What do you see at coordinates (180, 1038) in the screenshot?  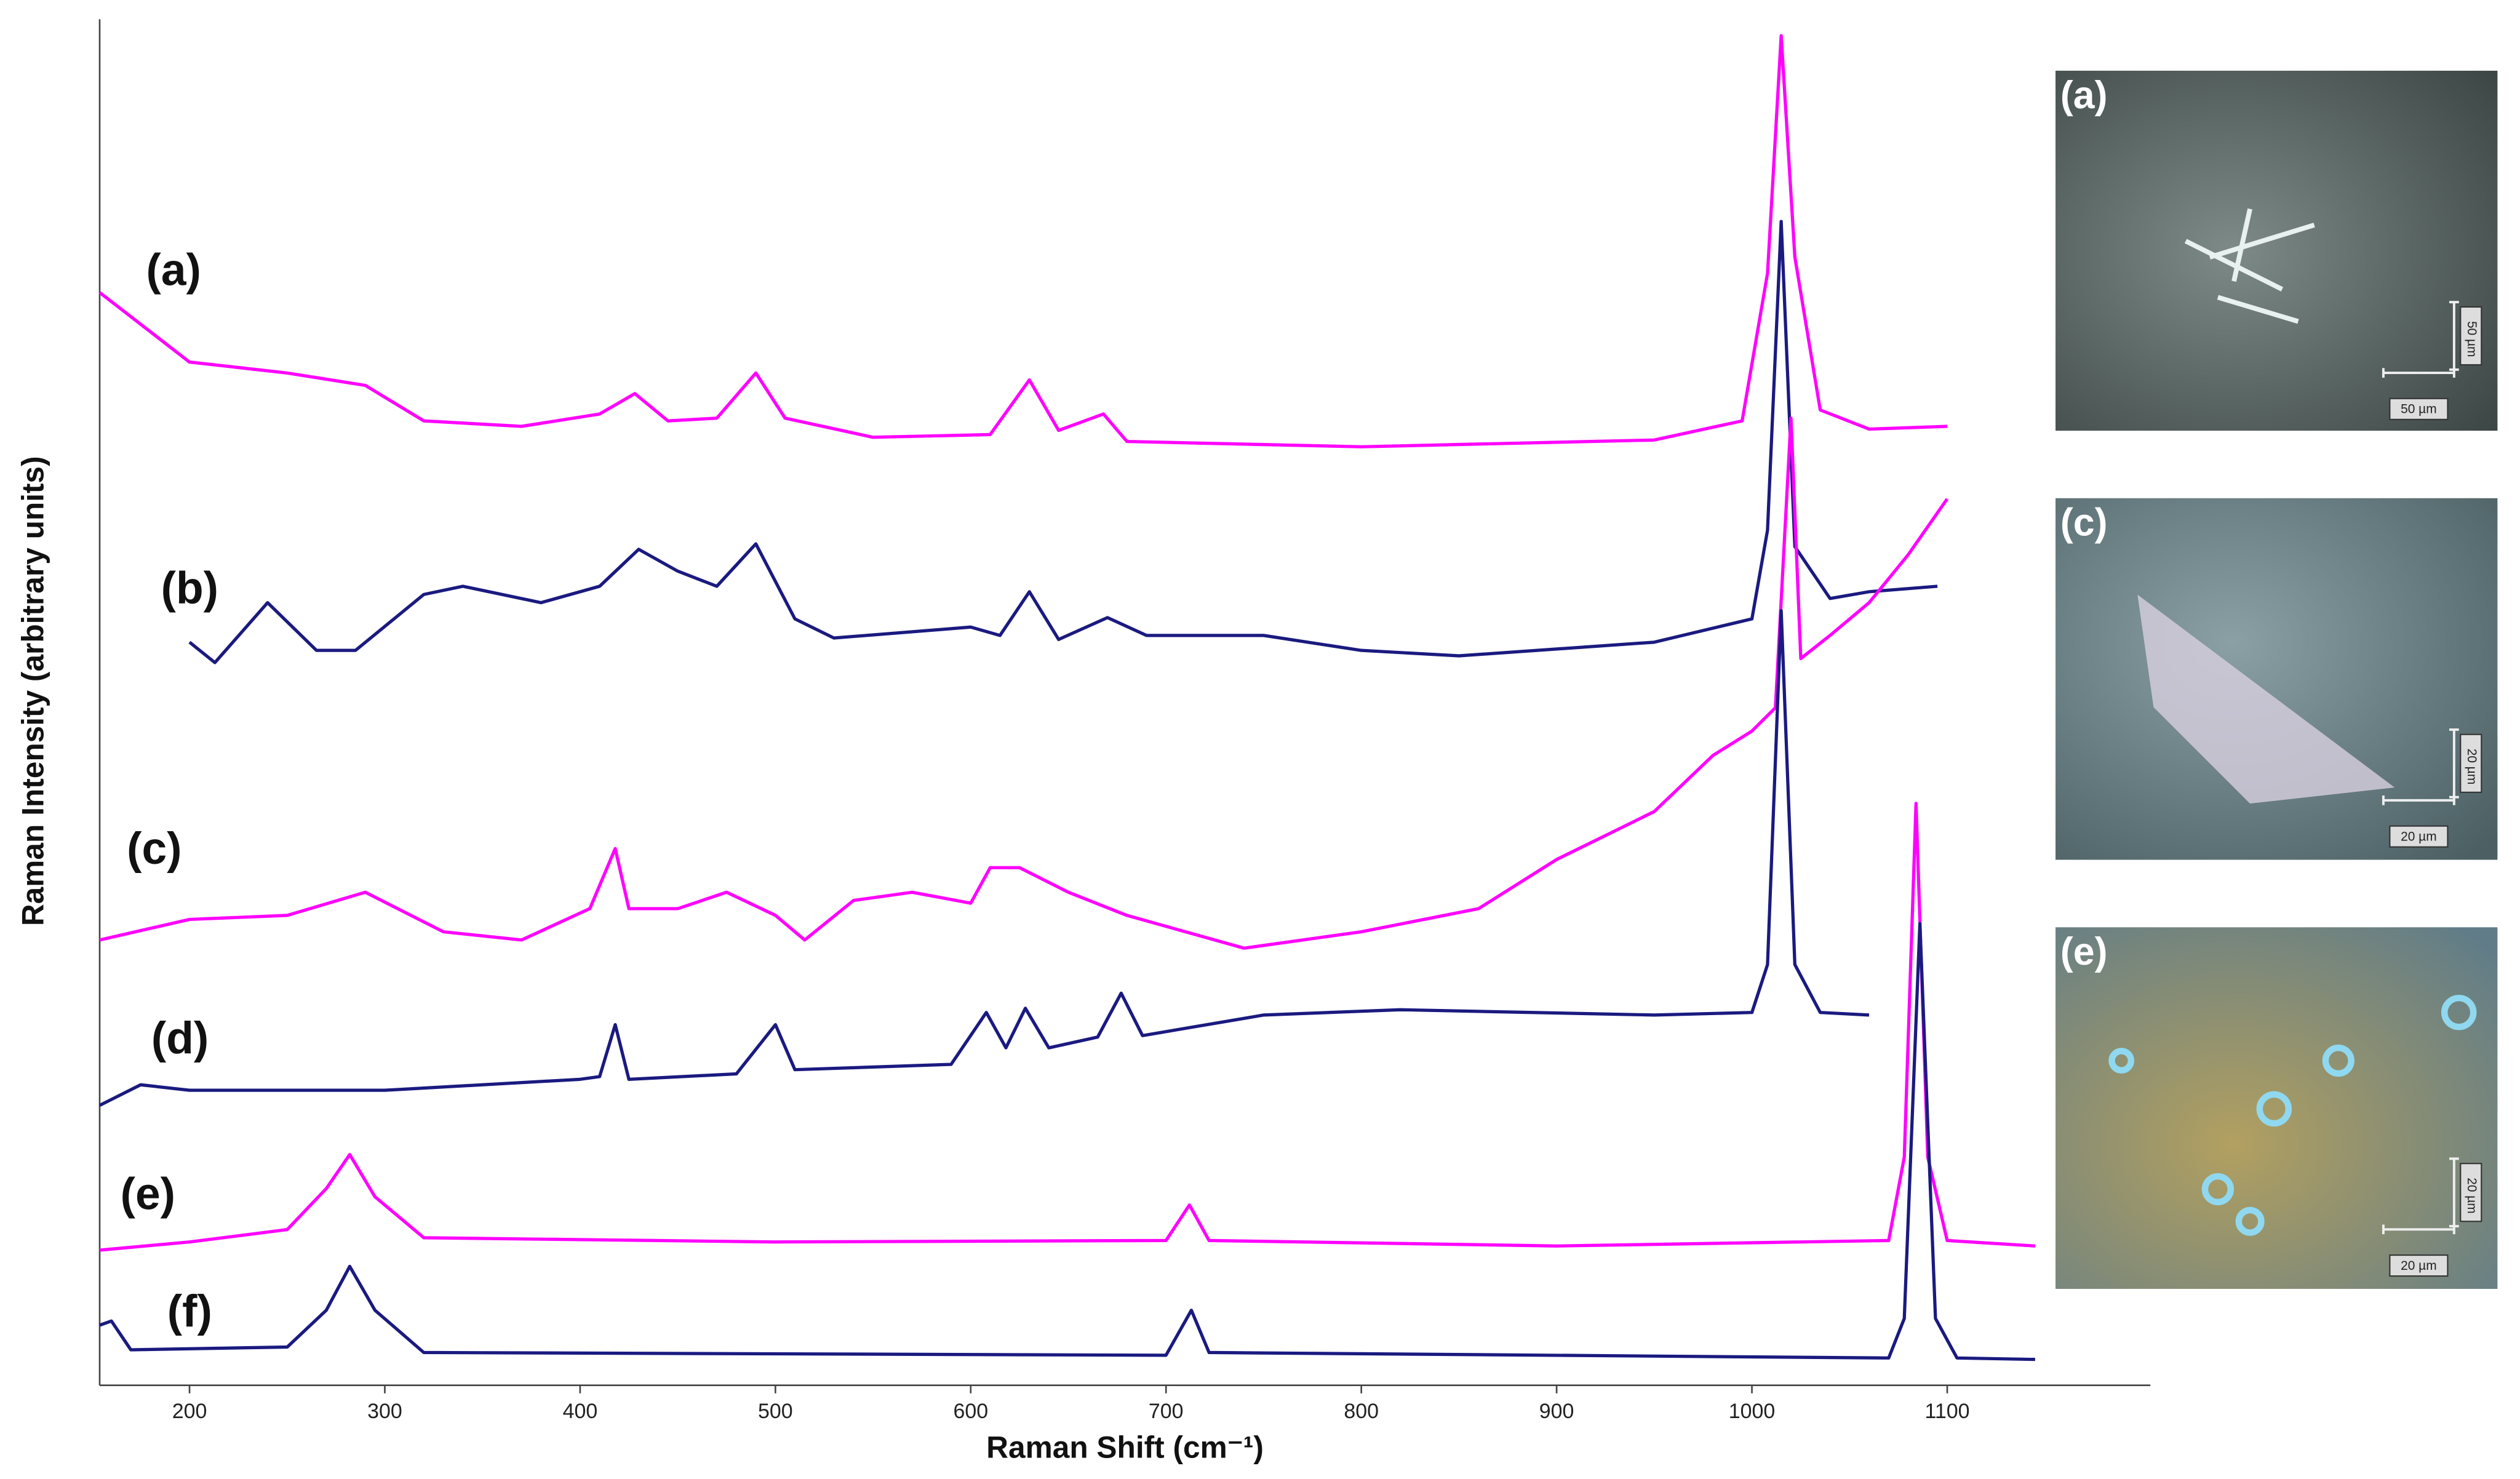 I see `series-label: (d)` at bounding box center [180, 1038].